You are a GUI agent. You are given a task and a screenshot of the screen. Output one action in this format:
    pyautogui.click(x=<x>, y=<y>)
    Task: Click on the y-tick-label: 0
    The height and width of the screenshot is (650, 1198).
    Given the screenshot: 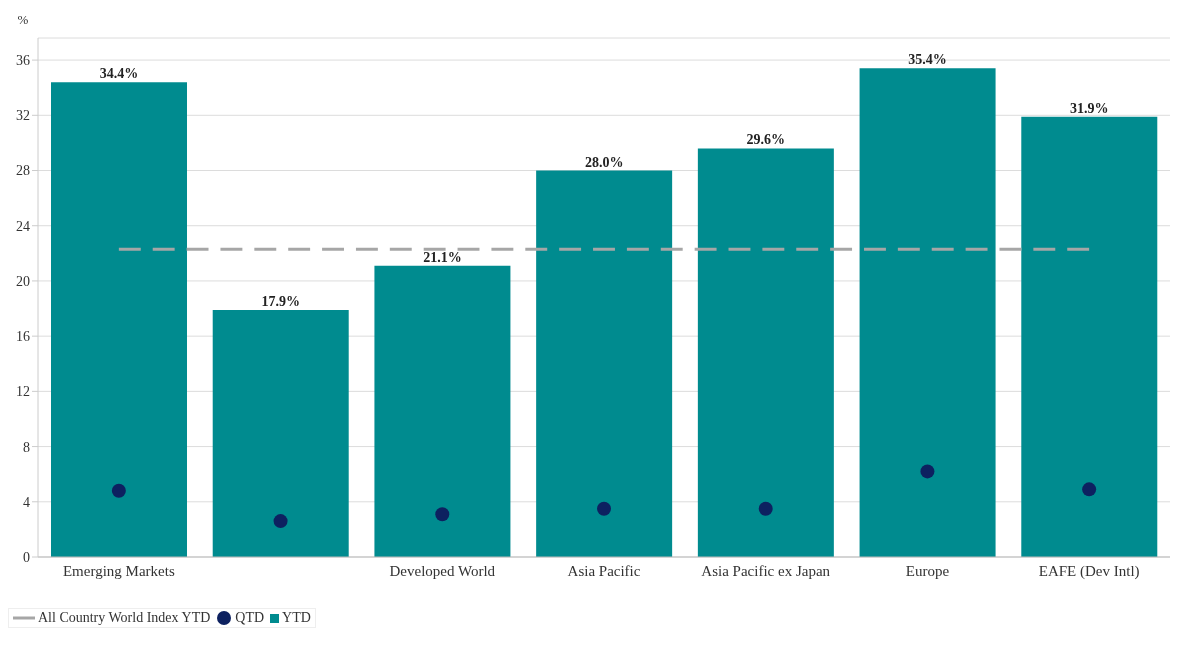 What is the action you would take?
    pyautogui.click(x=26, y=557)
    